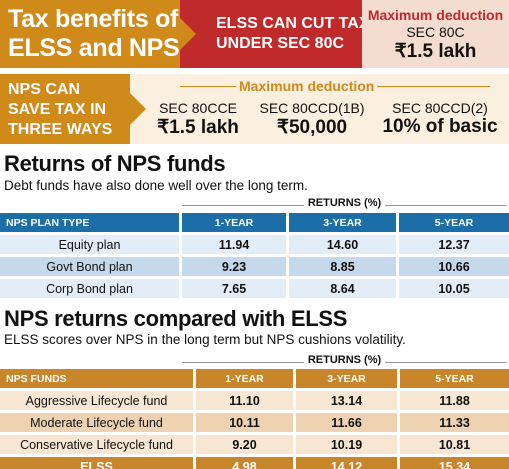  I want to click on table-row: ELSS 4.98 14.12 15.34, so click(254, 463).